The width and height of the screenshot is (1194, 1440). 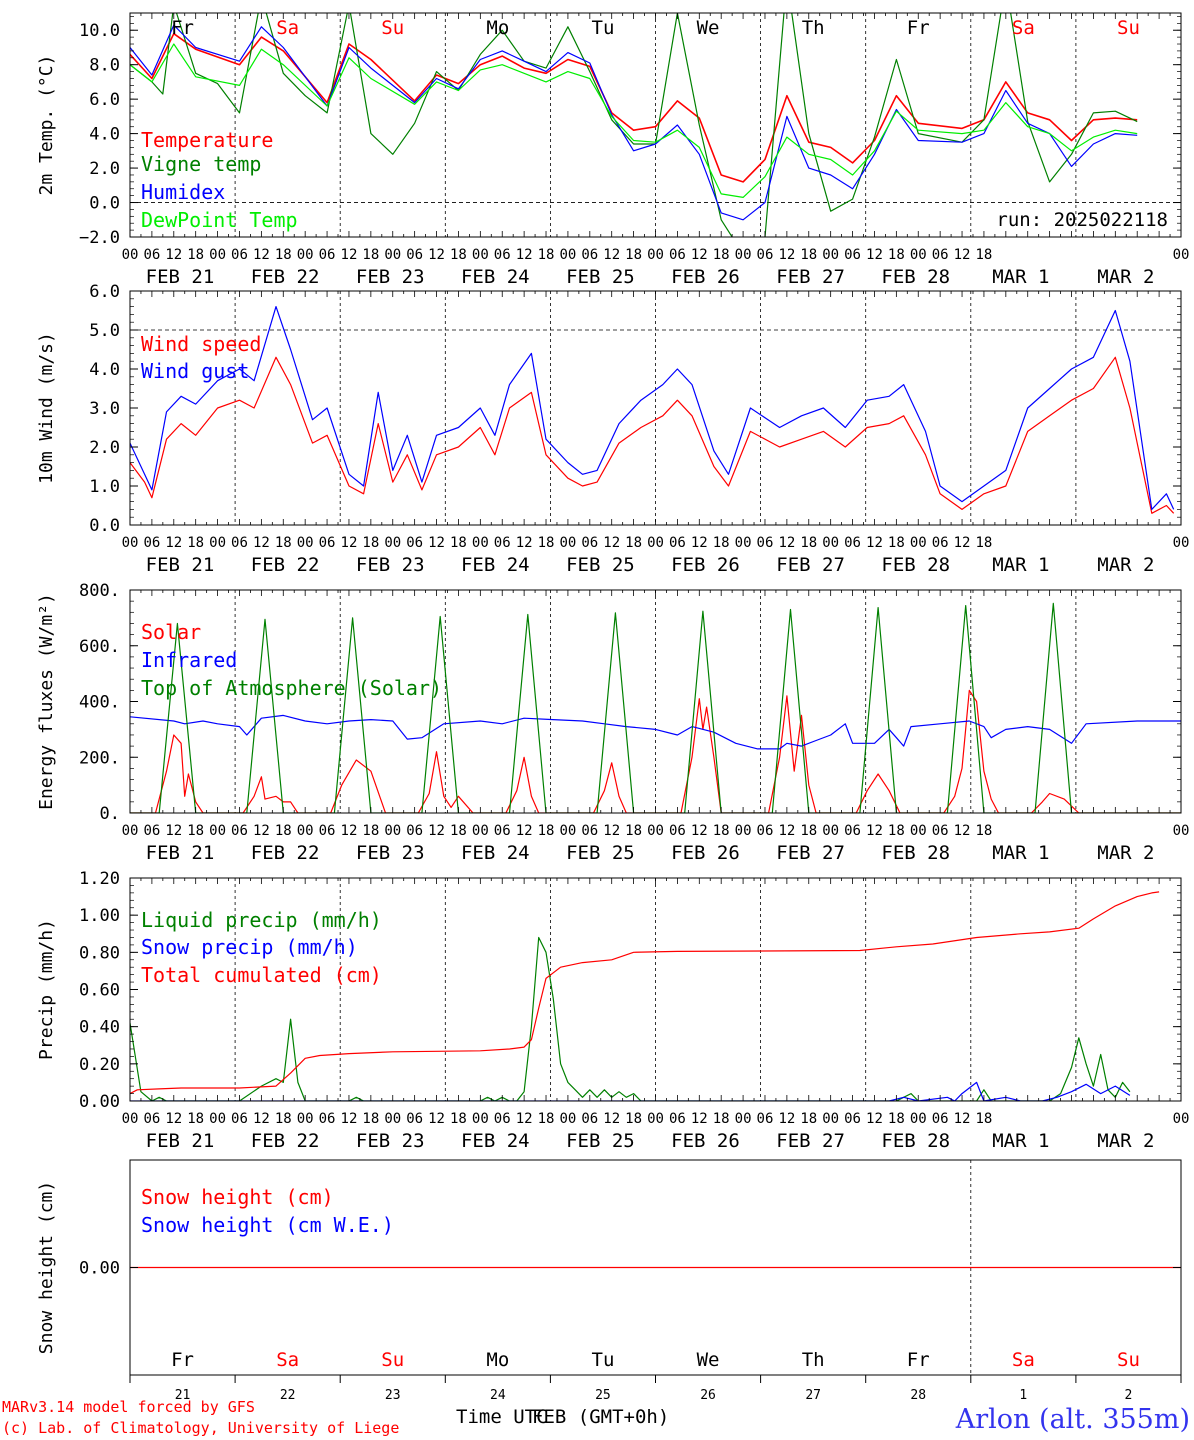 What do you see at coordinates (634, 122) in the screenshot?
I see `series-line-humidex` at bounding box center [634, 122].